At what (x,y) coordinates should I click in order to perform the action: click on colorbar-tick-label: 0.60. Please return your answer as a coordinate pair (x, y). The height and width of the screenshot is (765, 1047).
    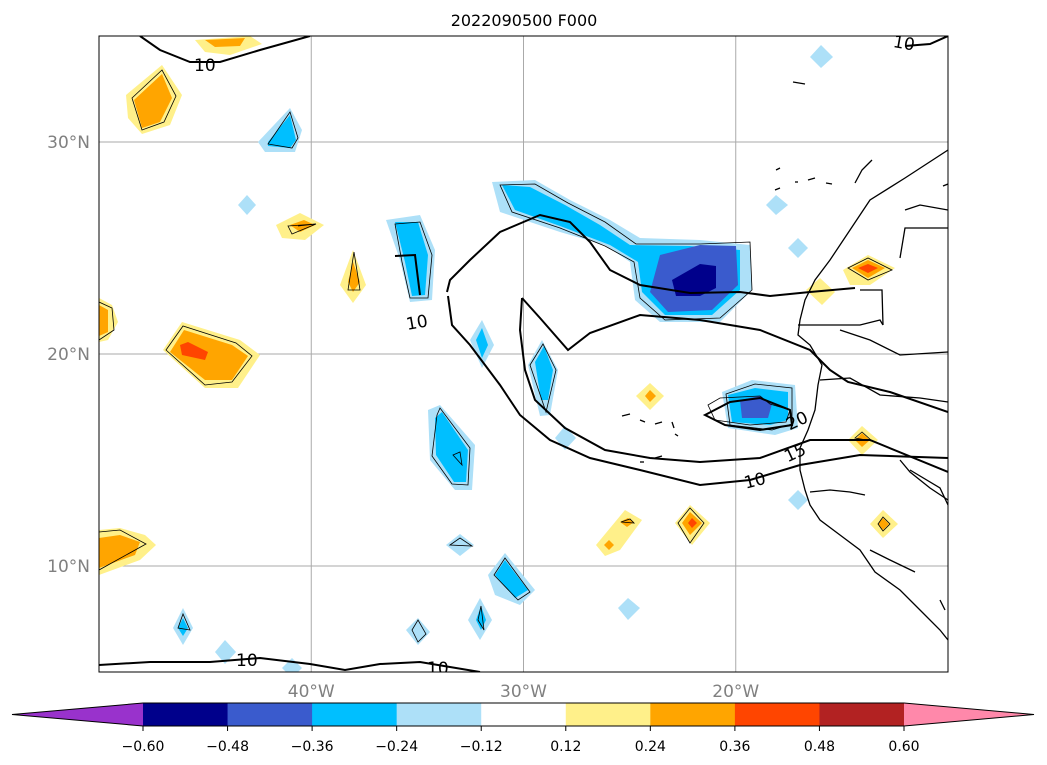
    Looking at the image, I should click on (903, 747).